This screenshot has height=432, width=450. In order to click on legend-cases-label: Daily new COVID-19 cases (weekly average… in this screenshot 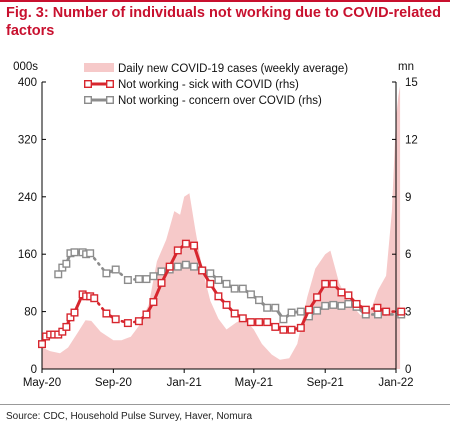, I will do `click(233, 69)`.